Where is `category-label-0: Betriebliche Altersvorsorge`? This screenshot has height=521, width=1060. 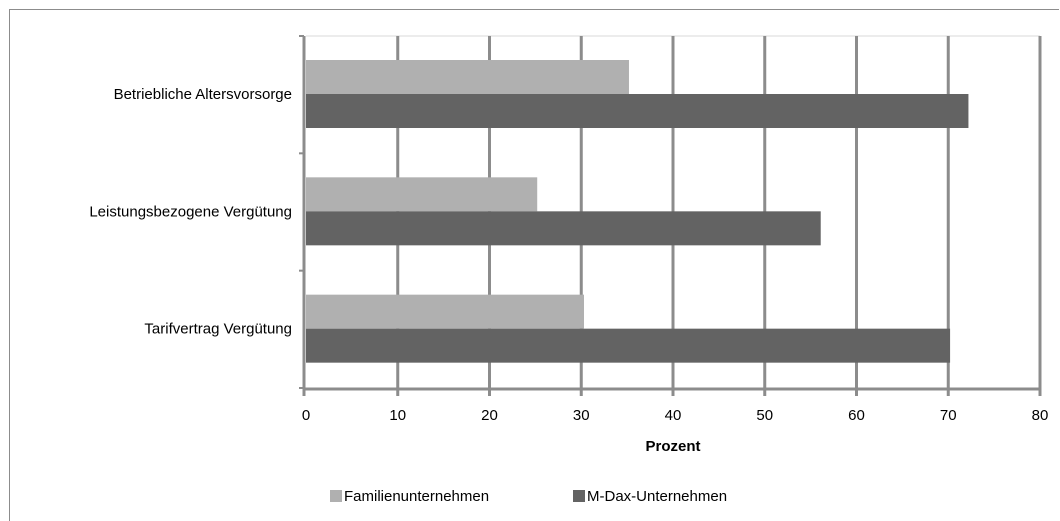 category-label-0: Betriebliche Altersvorsorge is located at coordinates (203, 94).